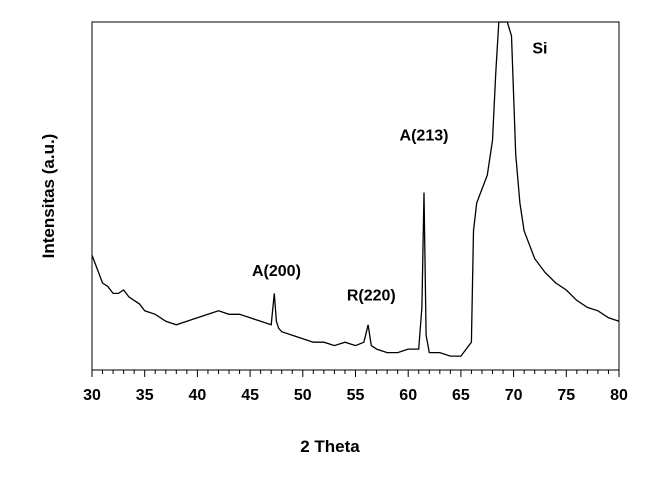 The height and width of the screenshot is (494, 659). What do you see at coordinates (619, 395) in the screenshot?
I see `x-tick-label: 80` at bounding box center [619, 395].